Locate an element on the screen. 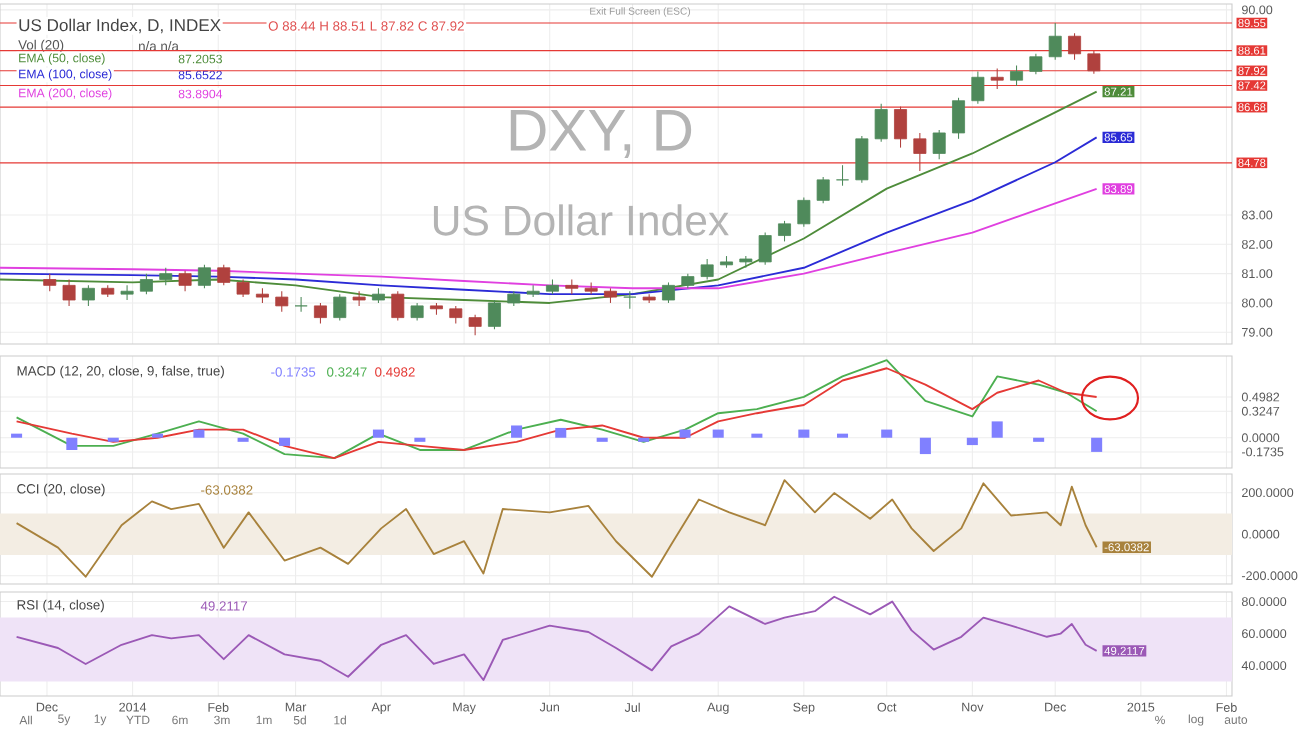 The image size is (1308, 732). annotation: DXY, D is located at coordinates (601, 134).